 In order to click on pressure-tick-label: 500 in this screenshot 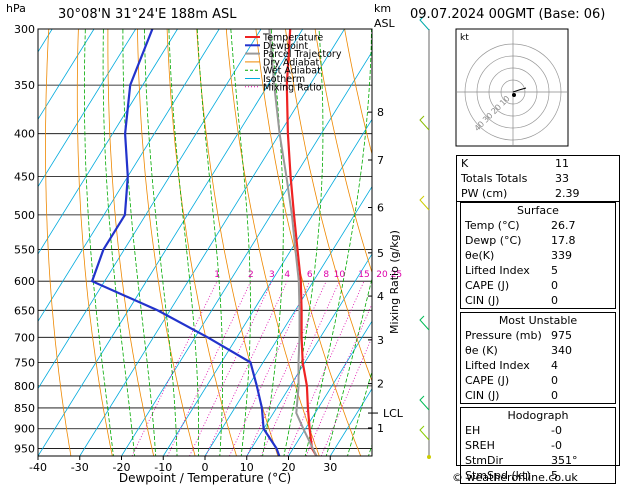, I will do `click(24, 215)`.